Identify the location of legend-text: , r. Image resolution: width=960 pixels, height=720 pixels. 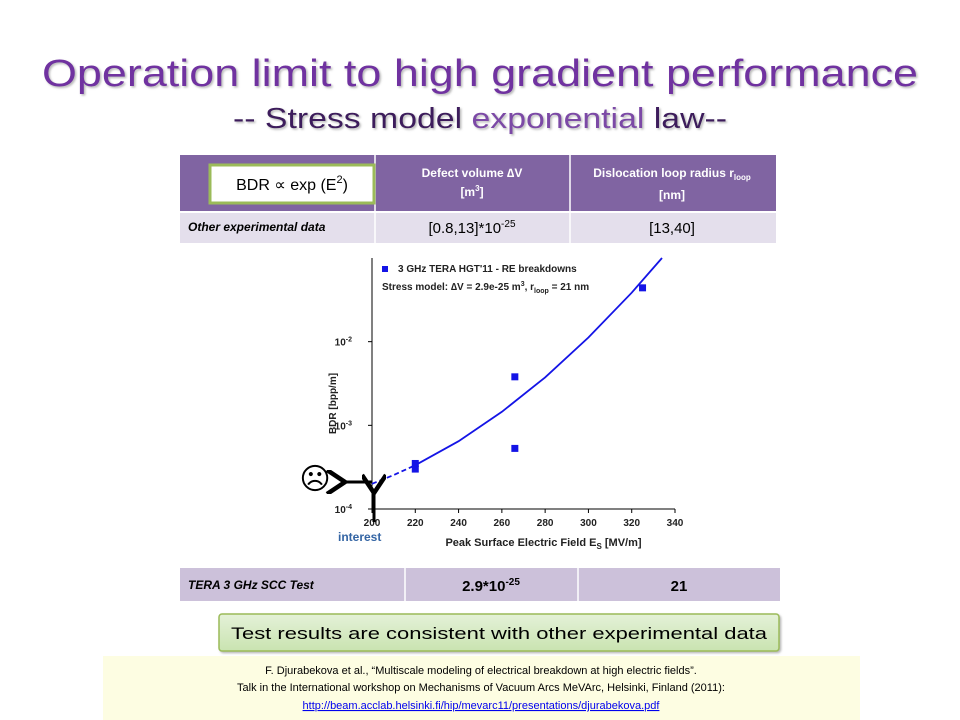
(530, 287).